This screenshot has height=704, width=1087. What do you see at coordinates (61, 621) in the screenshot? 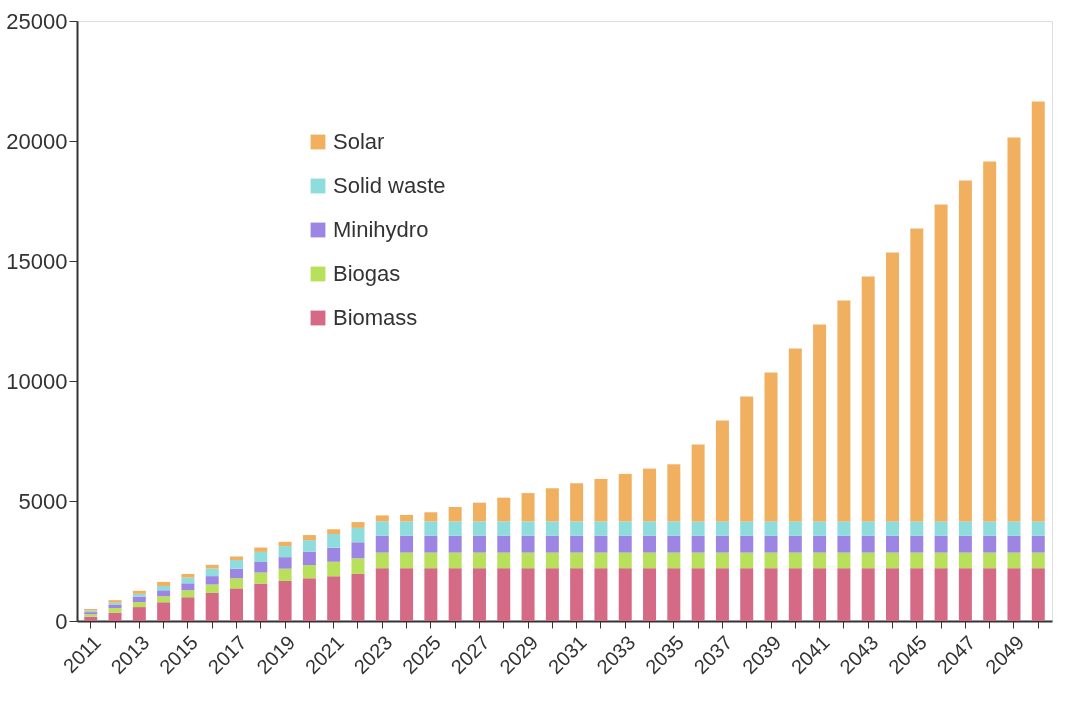
I see `y-tick-label: 0` at bounding box center [61, 621].